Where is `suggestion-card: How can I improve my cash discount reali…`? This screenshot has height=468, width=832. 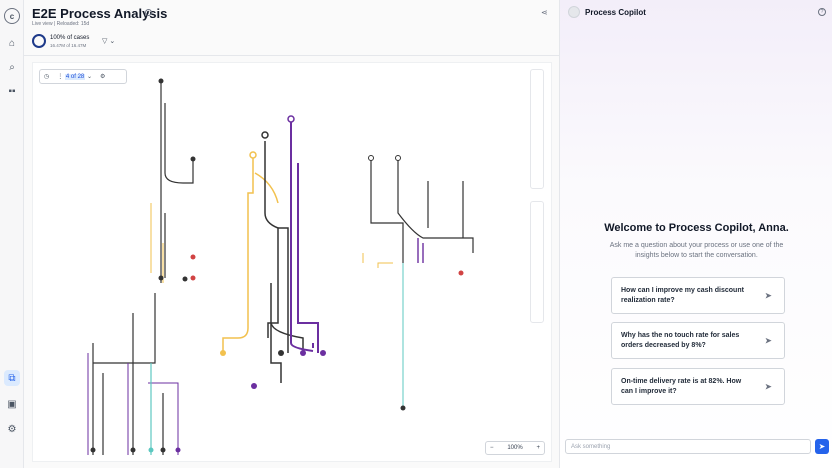 suggestion-card: How can I improve my cash discount reali… is located at coordinates (698, 295).